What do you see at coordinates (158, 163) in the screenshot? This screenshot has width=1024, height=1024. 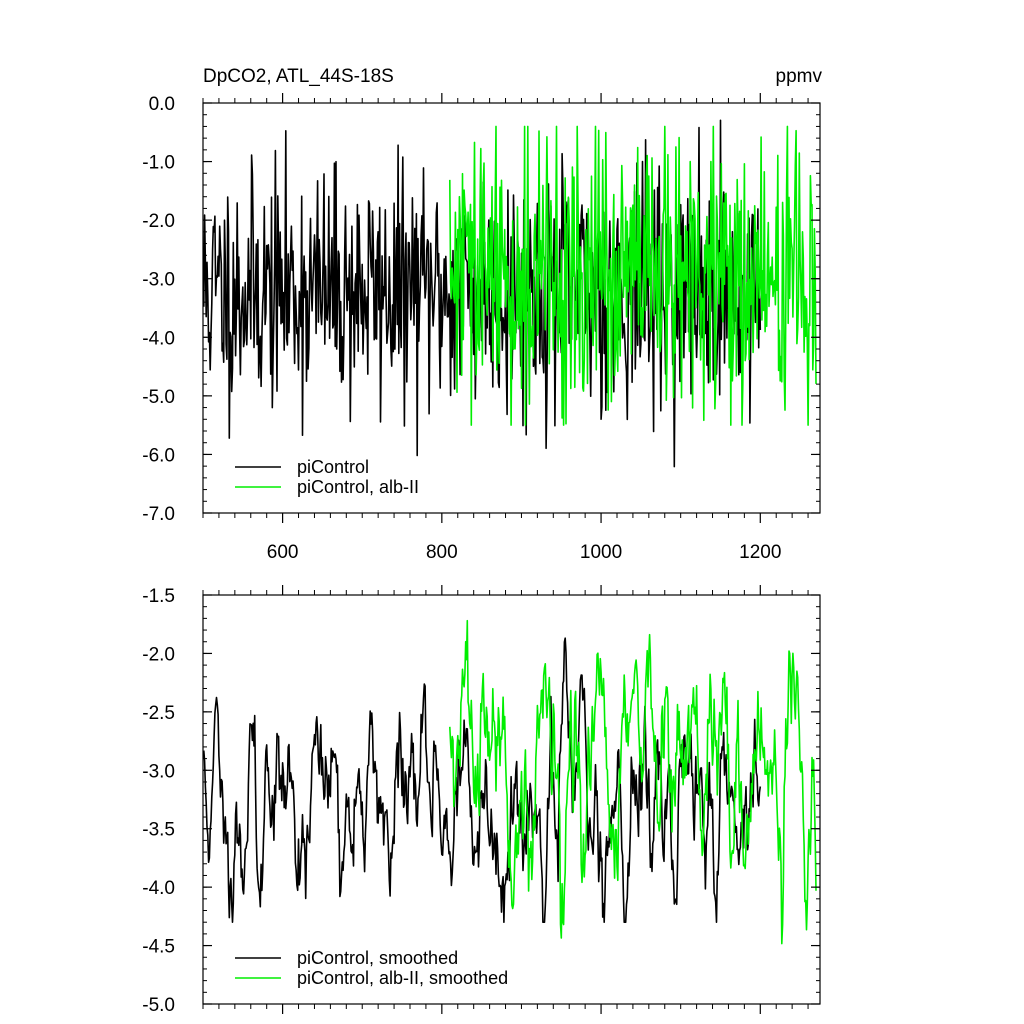 I see `y-tick-label: -1.0` at bounding box center [158, 163].